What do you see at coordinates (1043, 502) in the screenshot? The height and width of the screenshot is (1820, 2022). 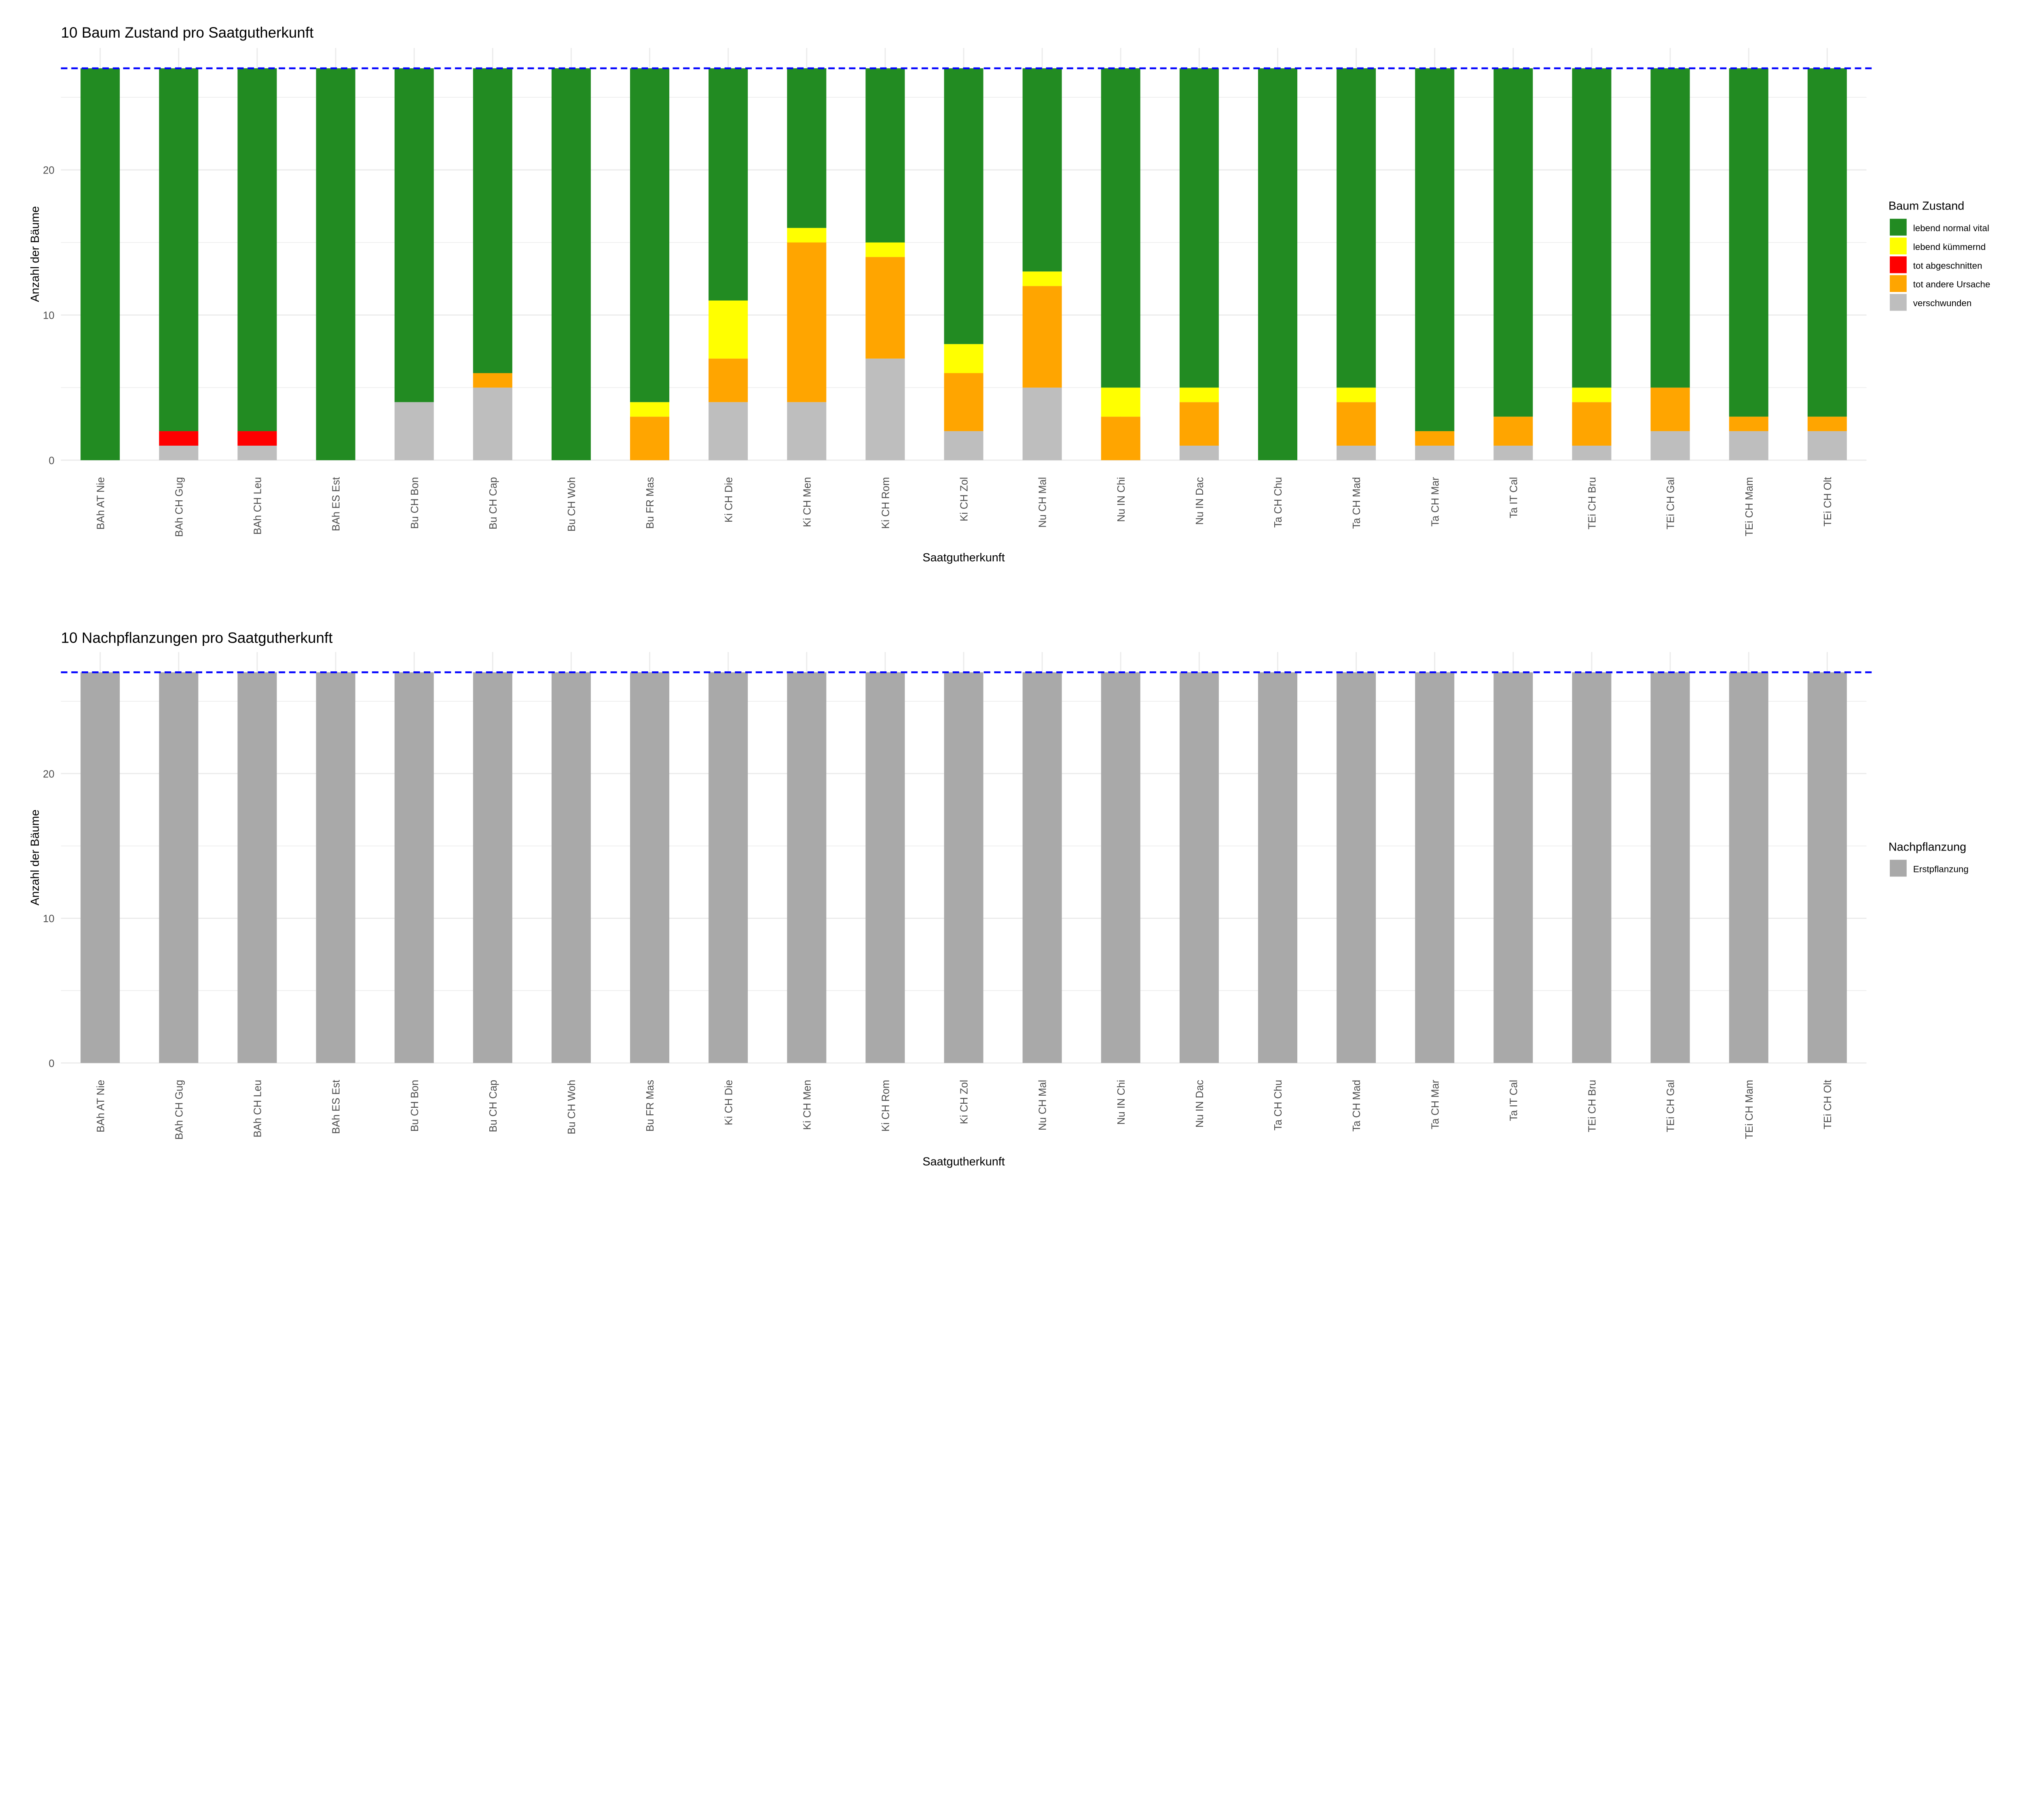 I see `x-tick-label: Nu CH Mal` at bounding box center [1043, 502].